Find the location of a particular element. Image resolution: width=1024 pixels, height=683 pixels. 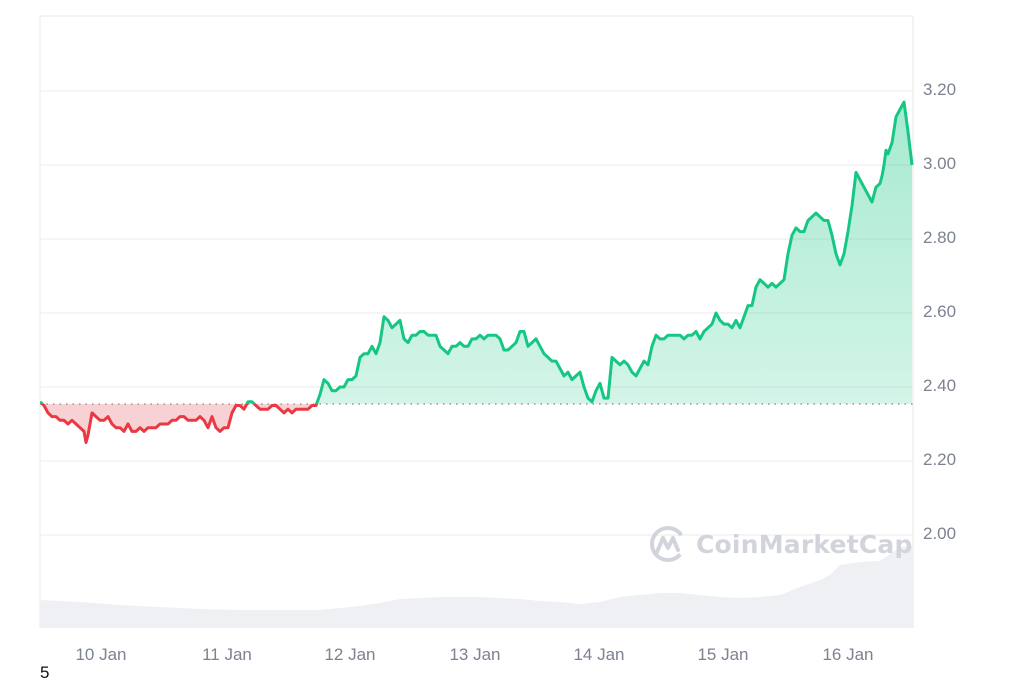

x-tick-label: 16 Jan is located at coordinates (848, 654).